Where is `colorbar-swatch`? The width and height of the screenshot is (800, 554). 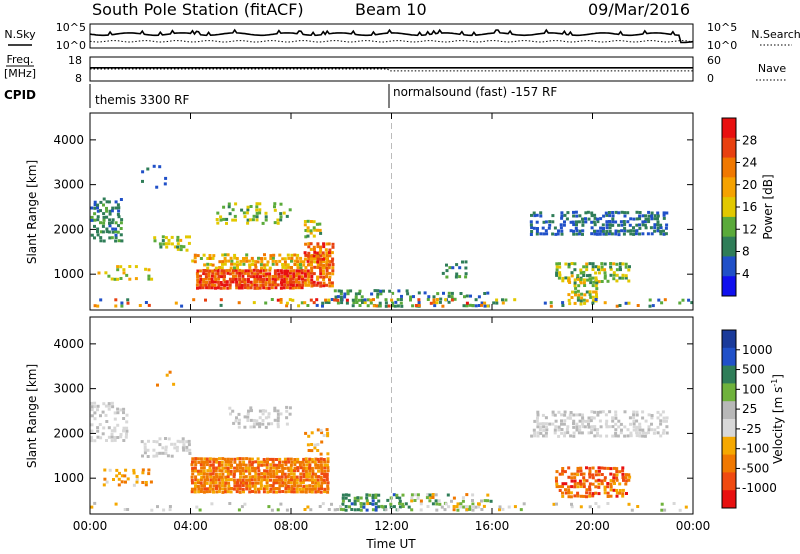 colorbar-swatch is located at coordinates (729, 463).